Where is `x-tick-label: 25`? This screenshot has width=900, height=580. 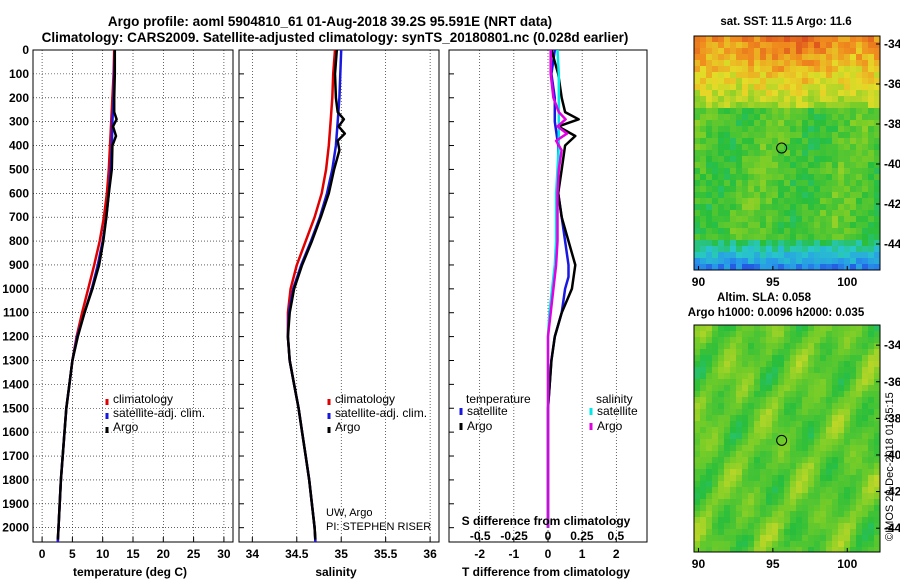 x-tick-label: 25 is located at coordinates (194, 554).